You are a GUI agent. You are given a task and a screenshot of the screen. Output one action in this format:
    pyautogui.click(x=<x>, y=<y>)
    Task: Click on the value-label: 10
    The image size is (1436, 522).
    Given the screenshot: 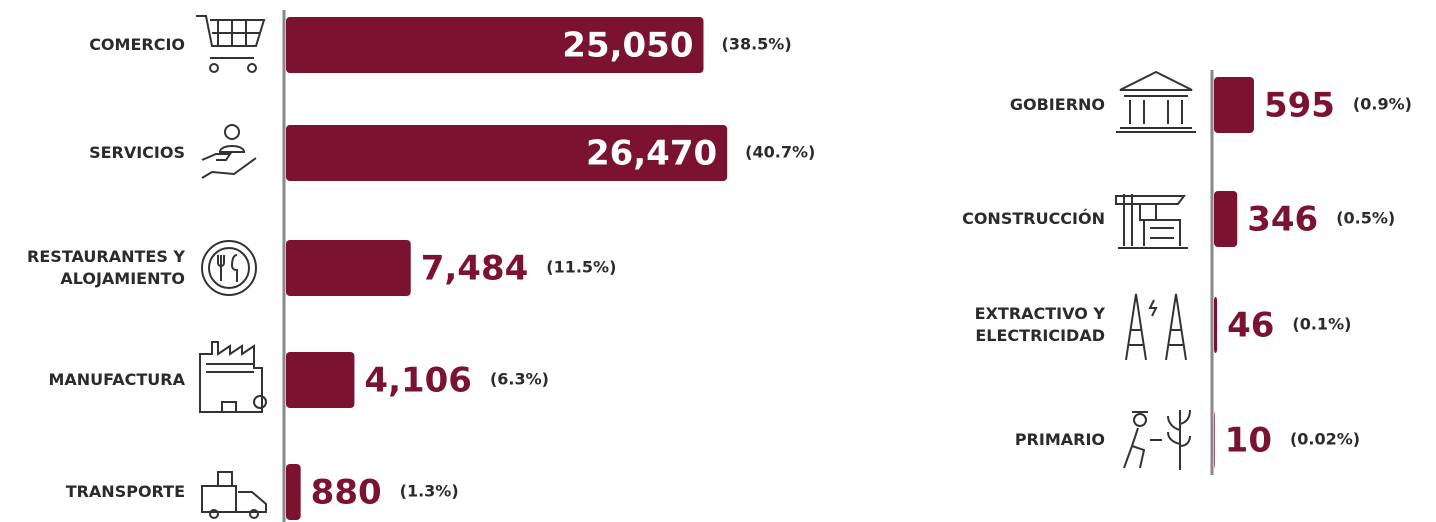 What is the action you would take?
    pyautogui.click(x=1248, y=441)
    